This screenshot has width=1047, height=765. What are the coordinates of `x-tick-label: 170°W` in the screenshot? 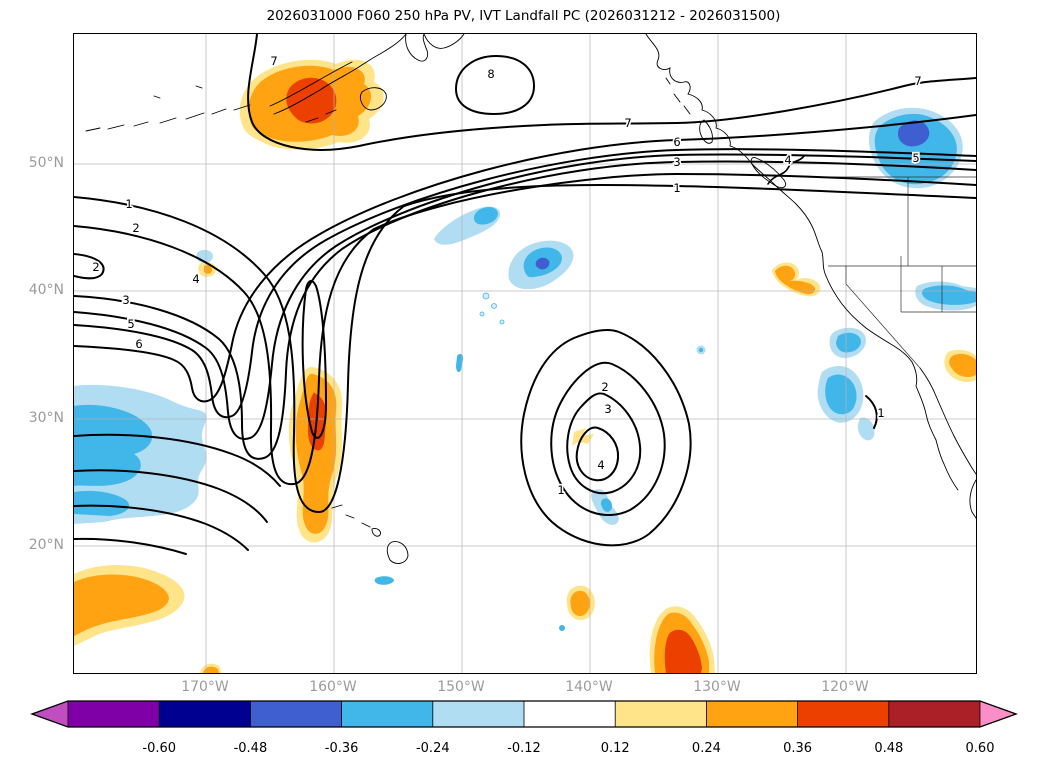 It's located at (205, 687).